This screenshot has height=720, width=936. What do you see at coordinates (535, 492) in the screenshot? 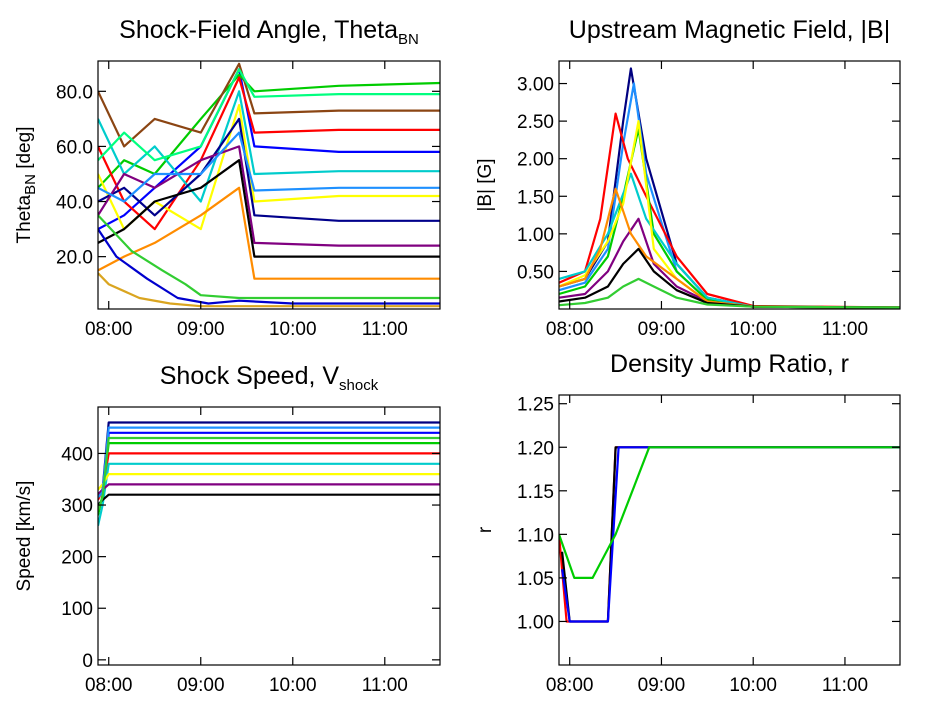
I see `y-tick-label: 1.15` at bounding box center [535, 492].